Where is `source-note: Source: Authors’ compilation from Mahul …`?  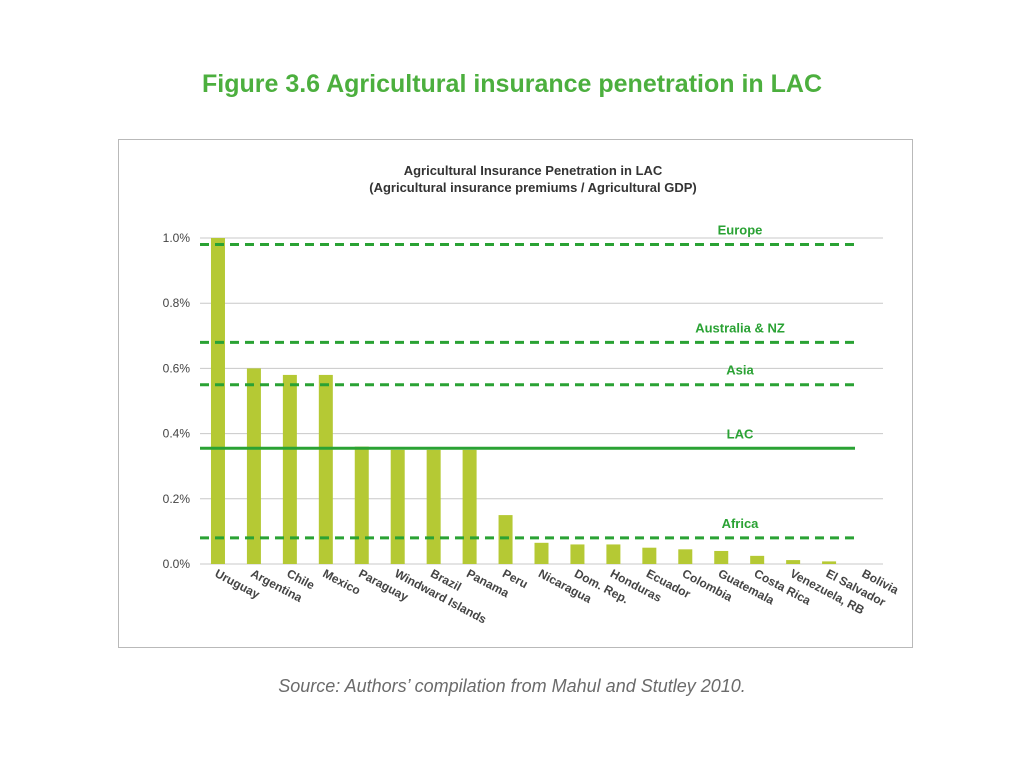
source-note: Source: Authors’ compilation from Mahul … is located at coordinates (512, 686).